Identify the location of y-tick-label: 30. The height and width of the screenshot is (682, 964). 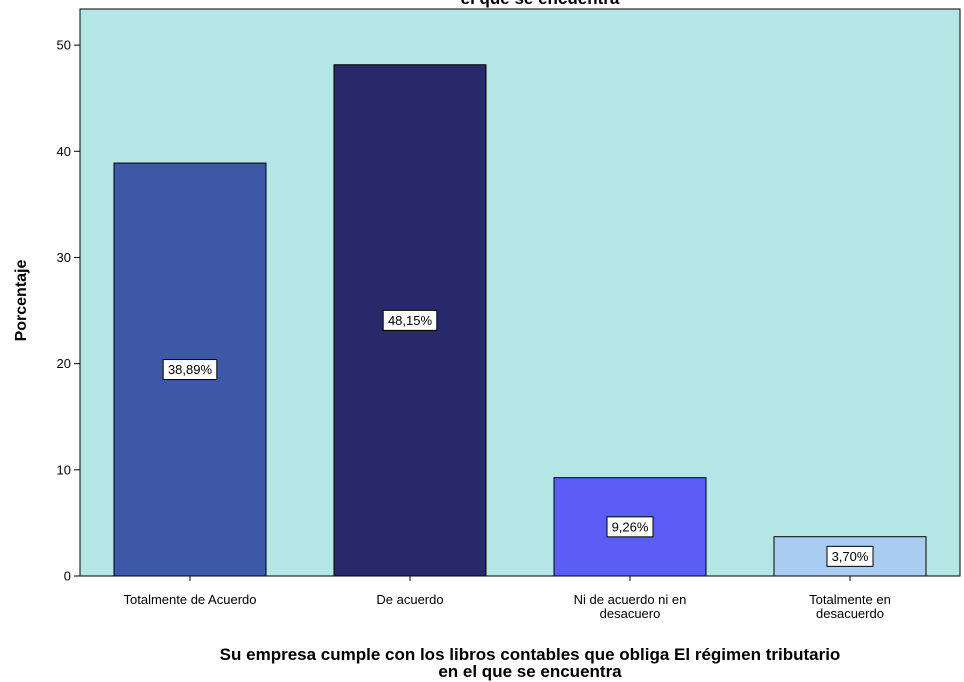
(64, 257).